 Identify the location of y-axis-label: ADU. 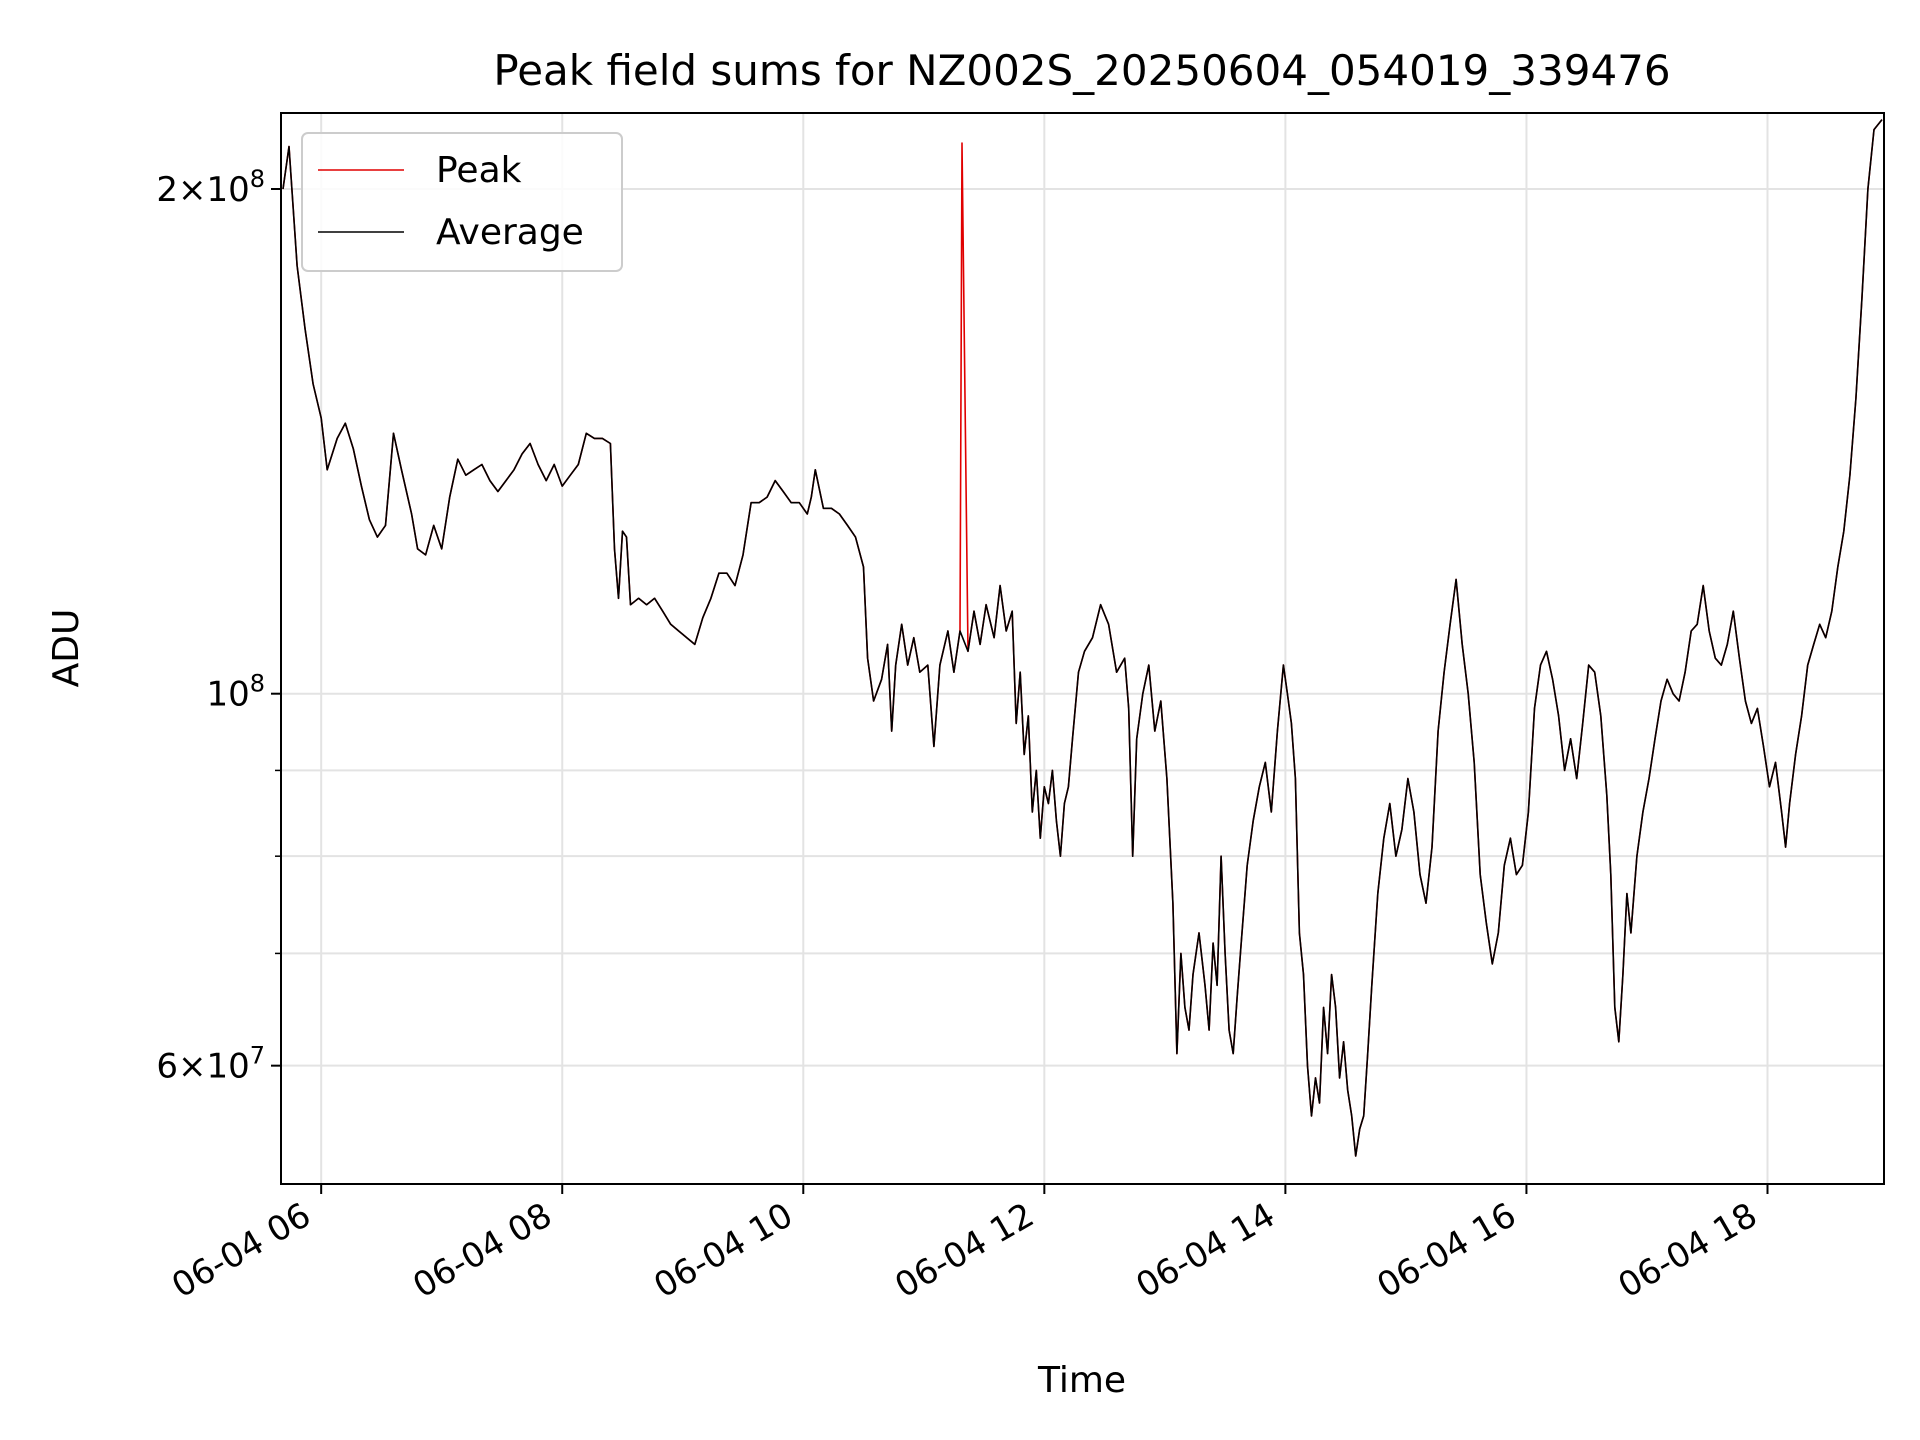
(66, 648).